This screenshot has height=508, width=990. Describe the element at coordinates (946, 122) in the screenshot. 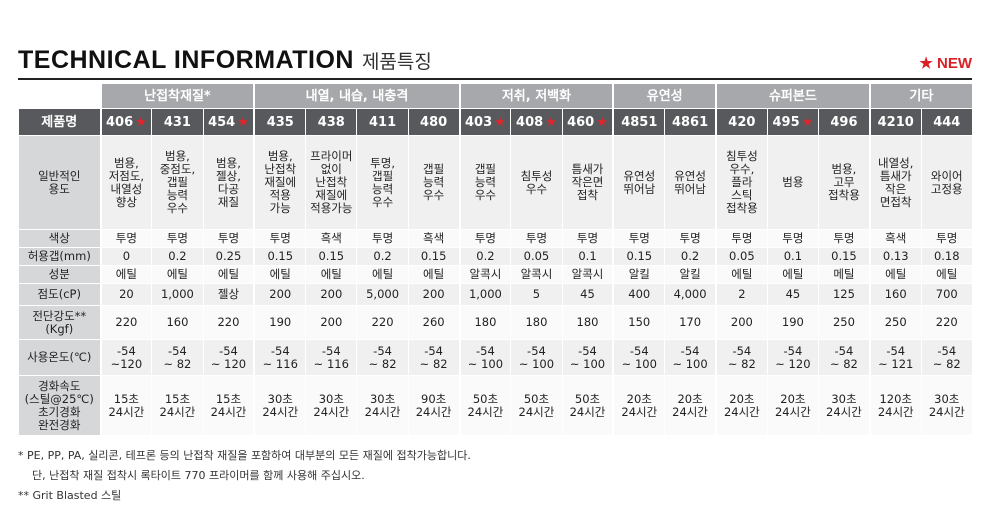

I see `product-code-cell: 444` at that location.